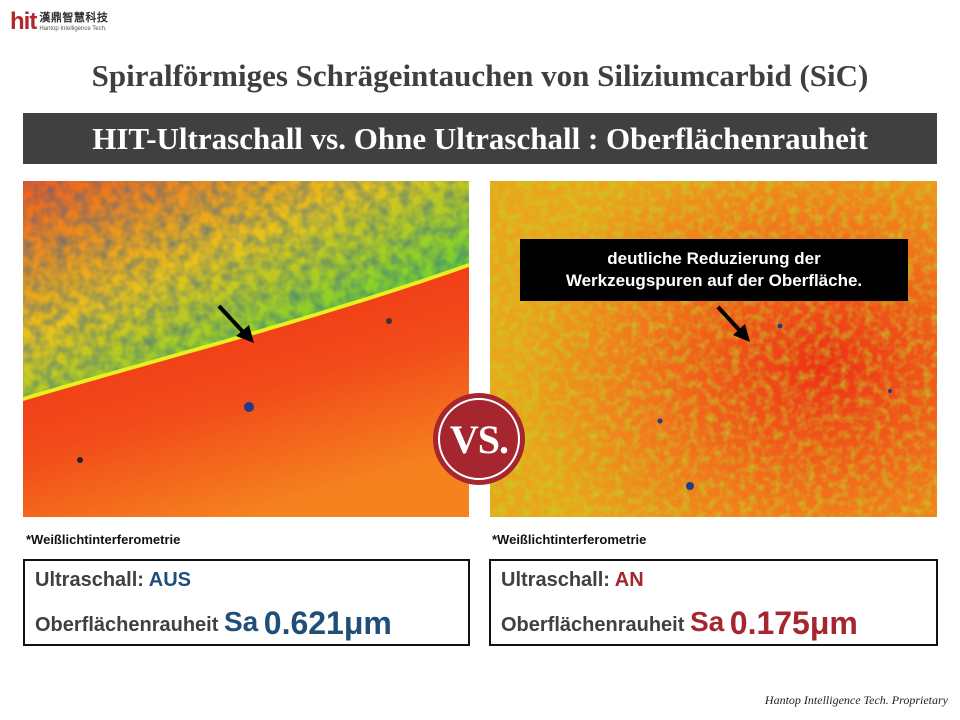 The width and height of the screenshot is (960, 720). What do you see at coordinates (714, 280) in the screenshot?
I see `callout-line-2: Werkzeugspuren auf der Oberfläche.` at bounding box center [714, 280].